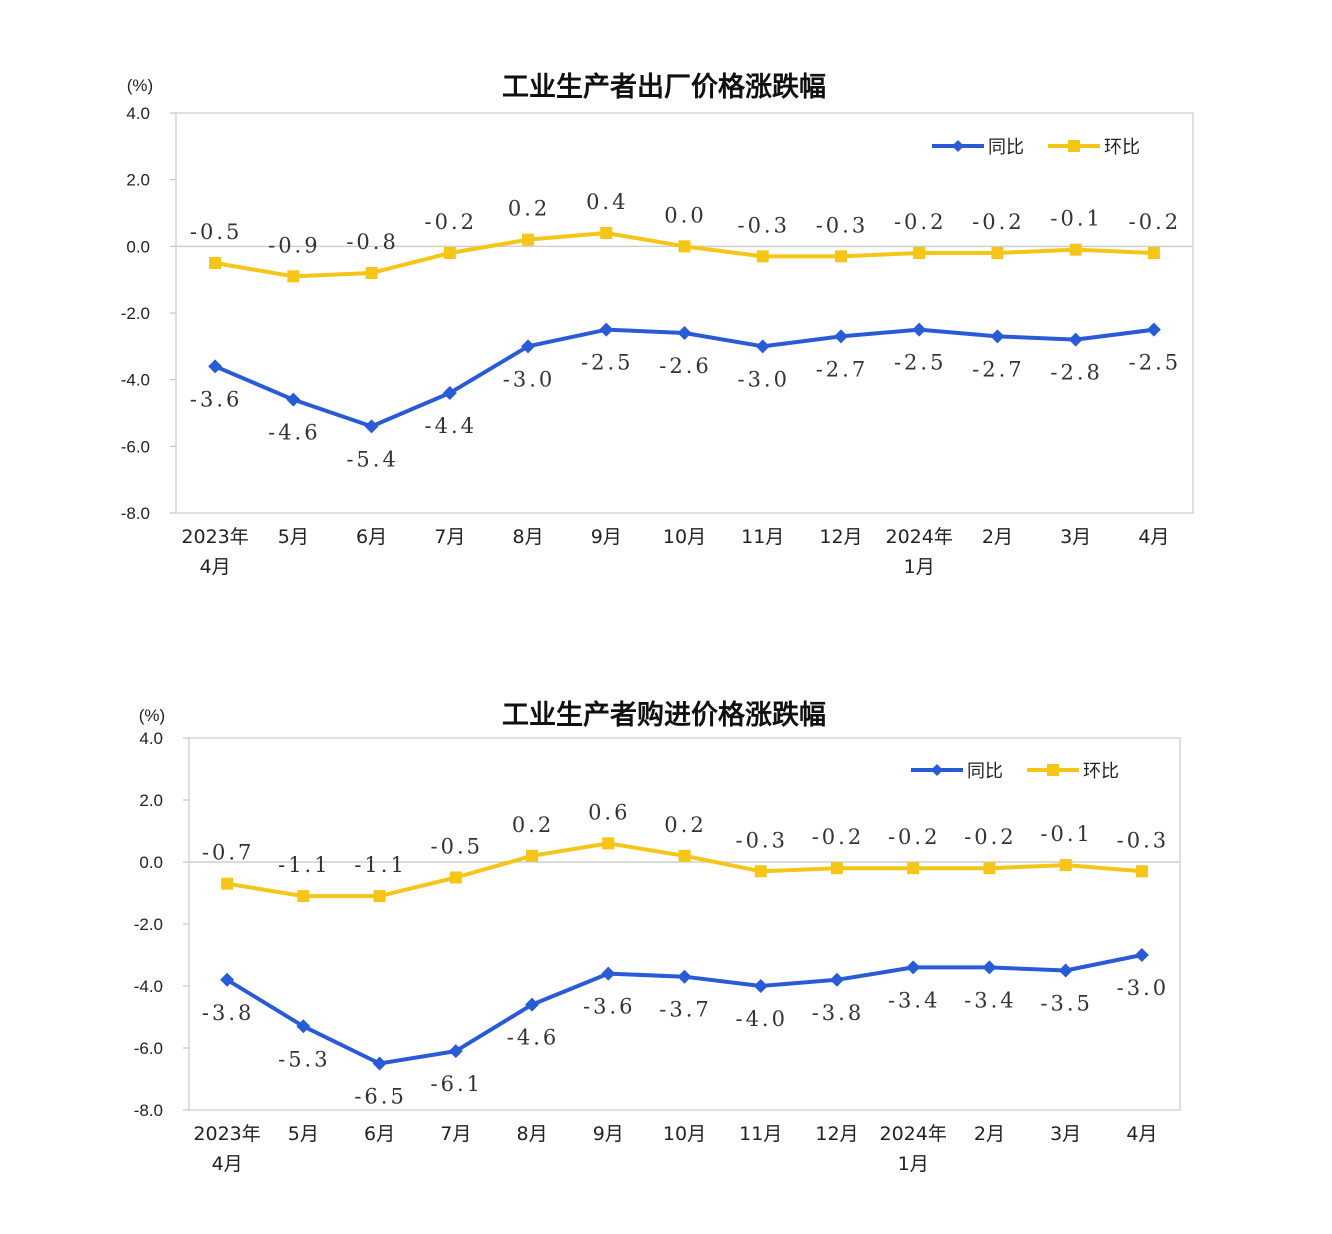 The height and width of the screenshot is (1234, 1332). Describe the element at coordinates (148, 924) in the screenshot. I see `y-tick-label: -2.0` at that location.